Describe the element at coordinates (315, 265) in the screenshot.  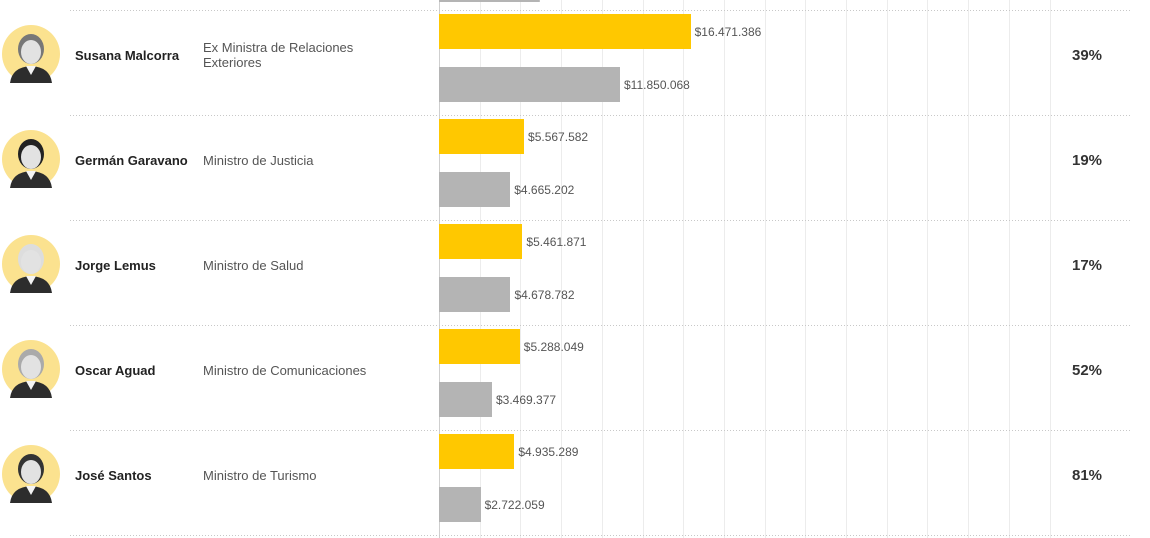
I see `person-role: Ministro de Salud` at that location.